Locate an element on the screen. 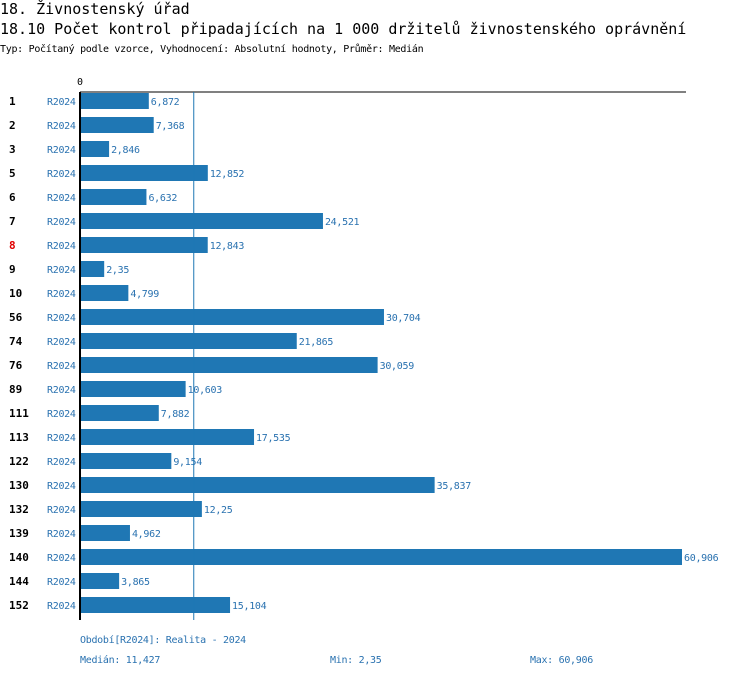 The image size is (750, 680). value-label: 10,603 is located at coordinates (205, 390).